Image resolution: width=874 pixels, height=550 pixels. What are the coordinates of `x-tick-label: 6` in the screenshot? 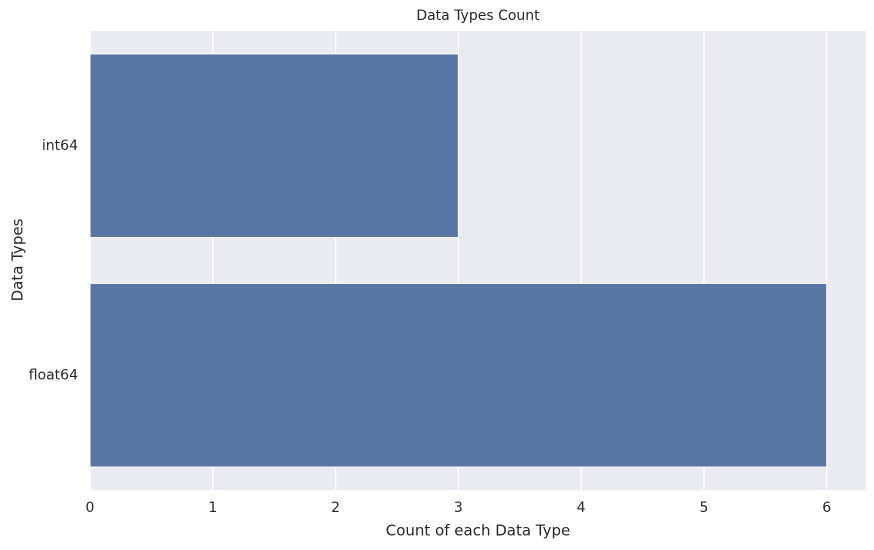 It's located at (826, 508).